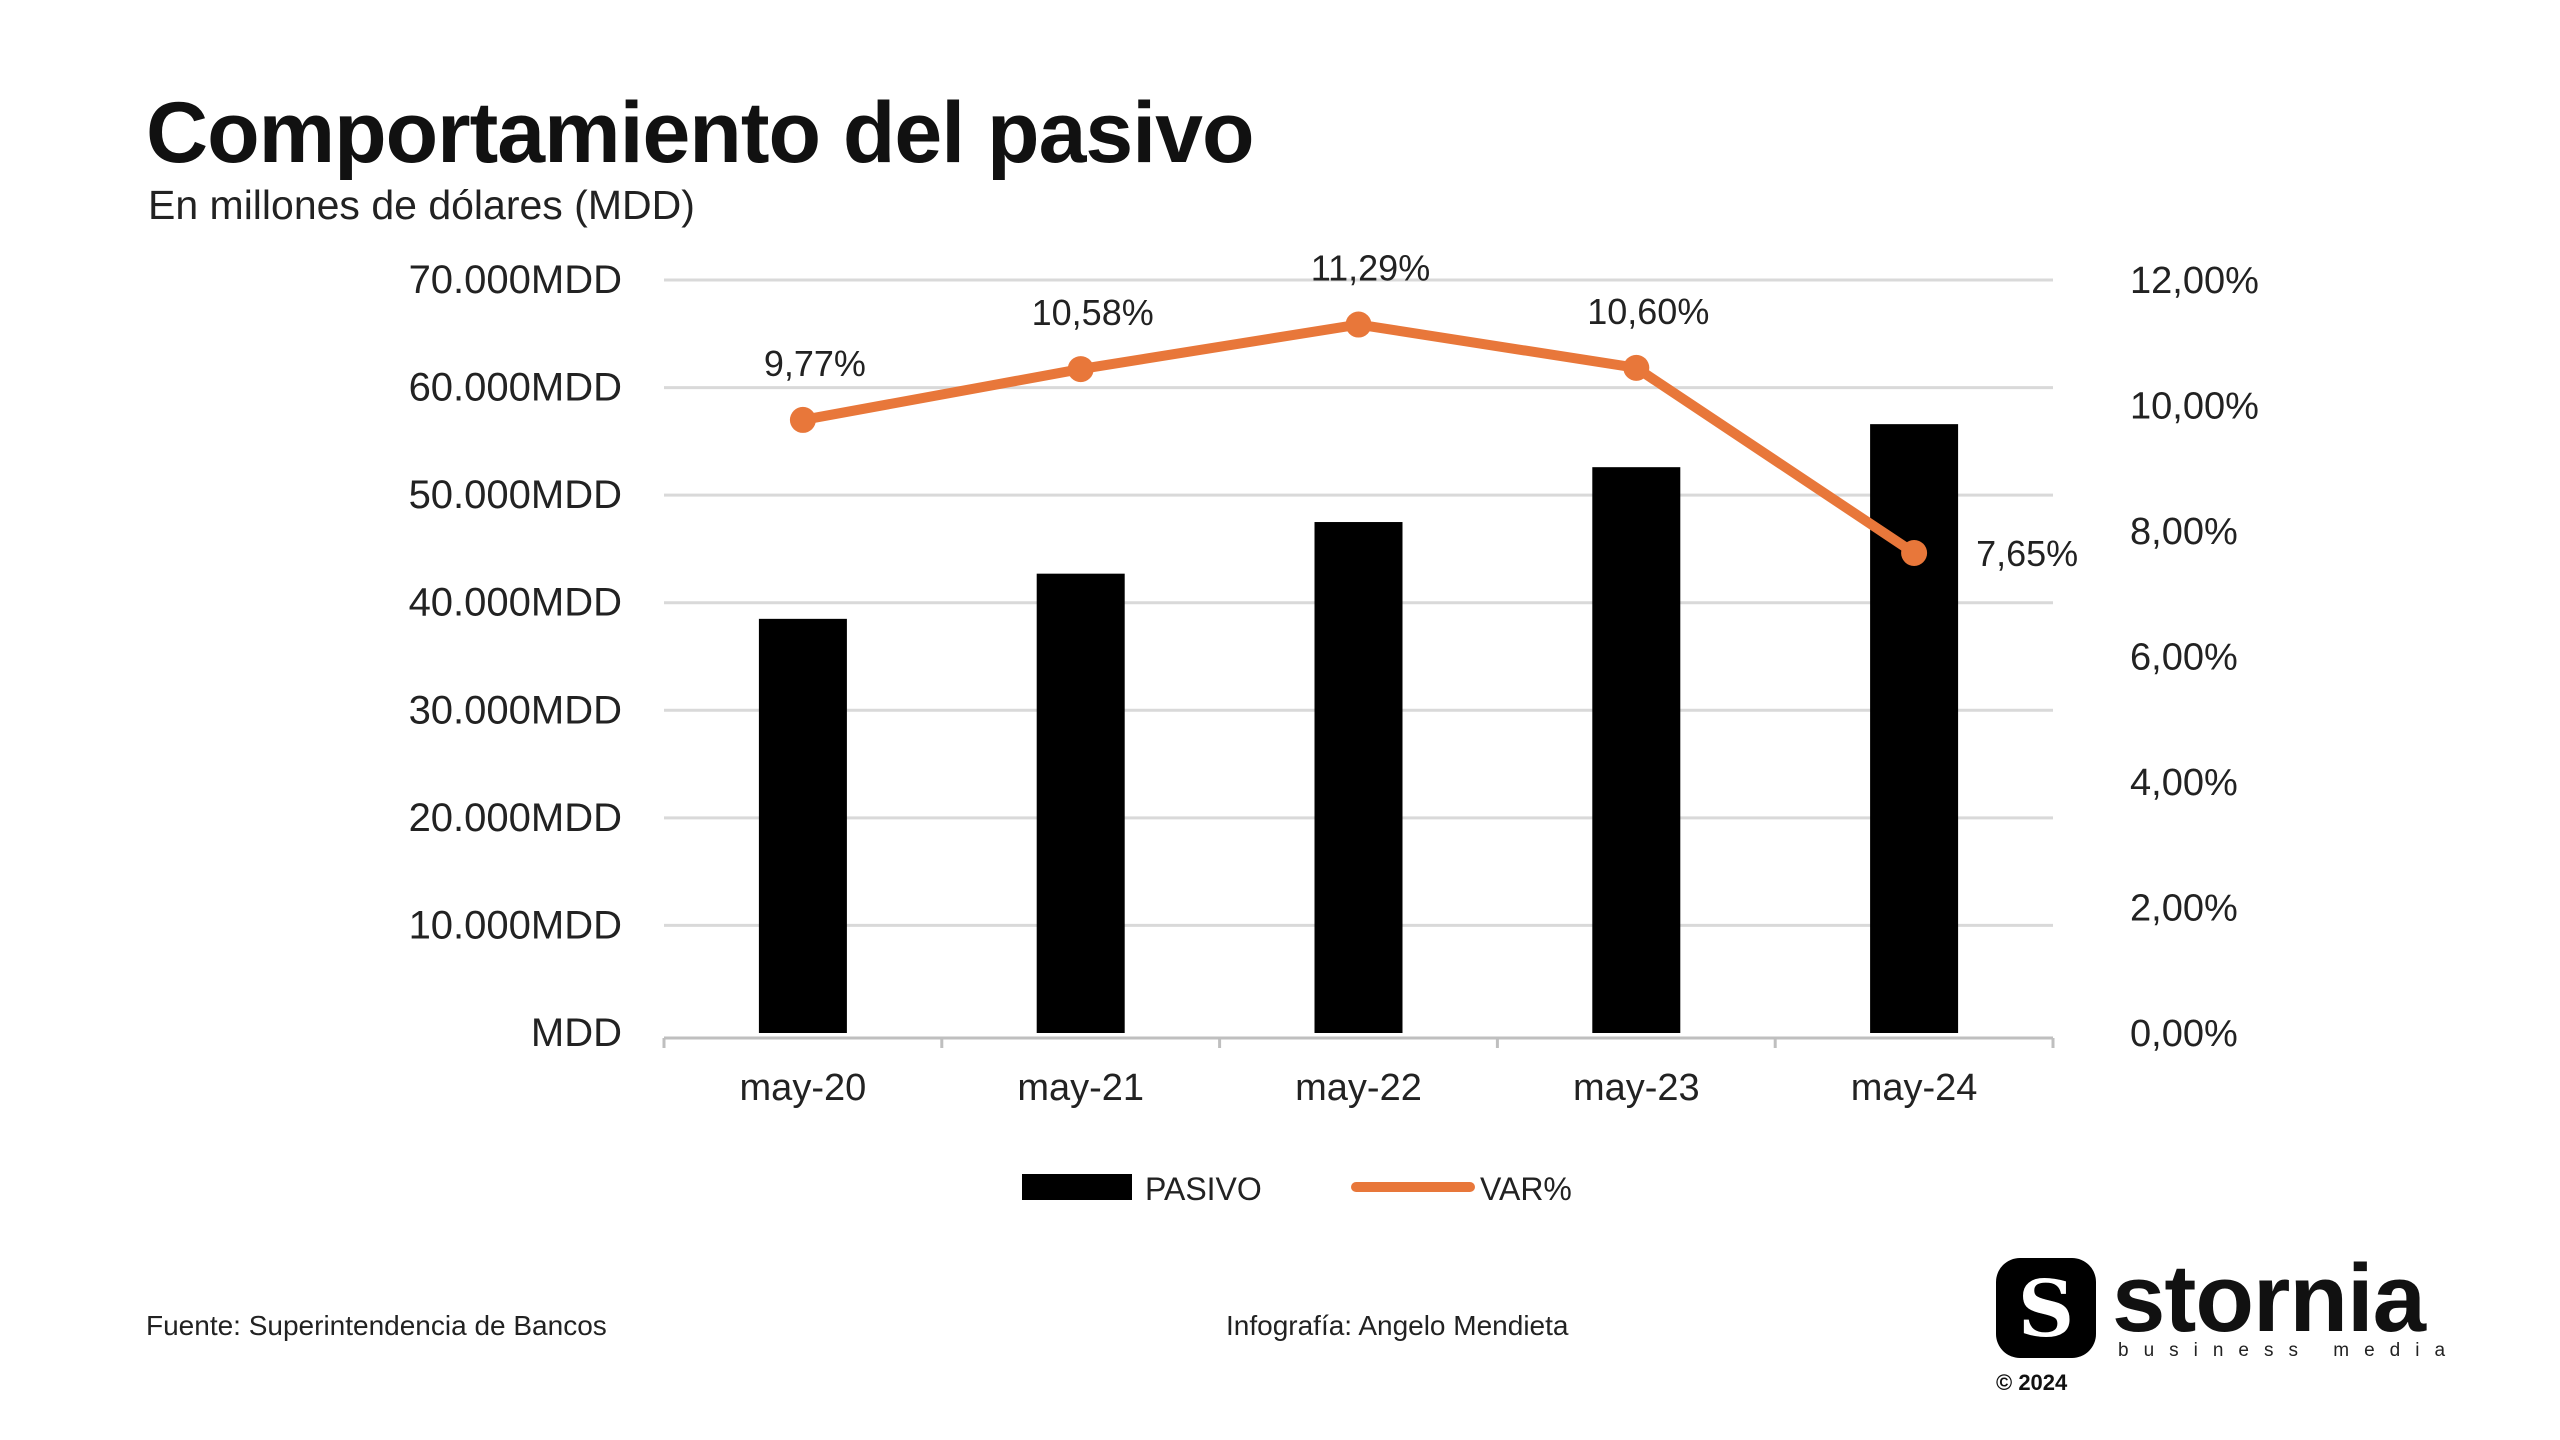 This screenshot has width=2560, height=1440. What do you see at coordinates (2194, 281) in the screenshot?
I see `y-right-tick-label: 12,00%` at bounding box center [2194, 281].